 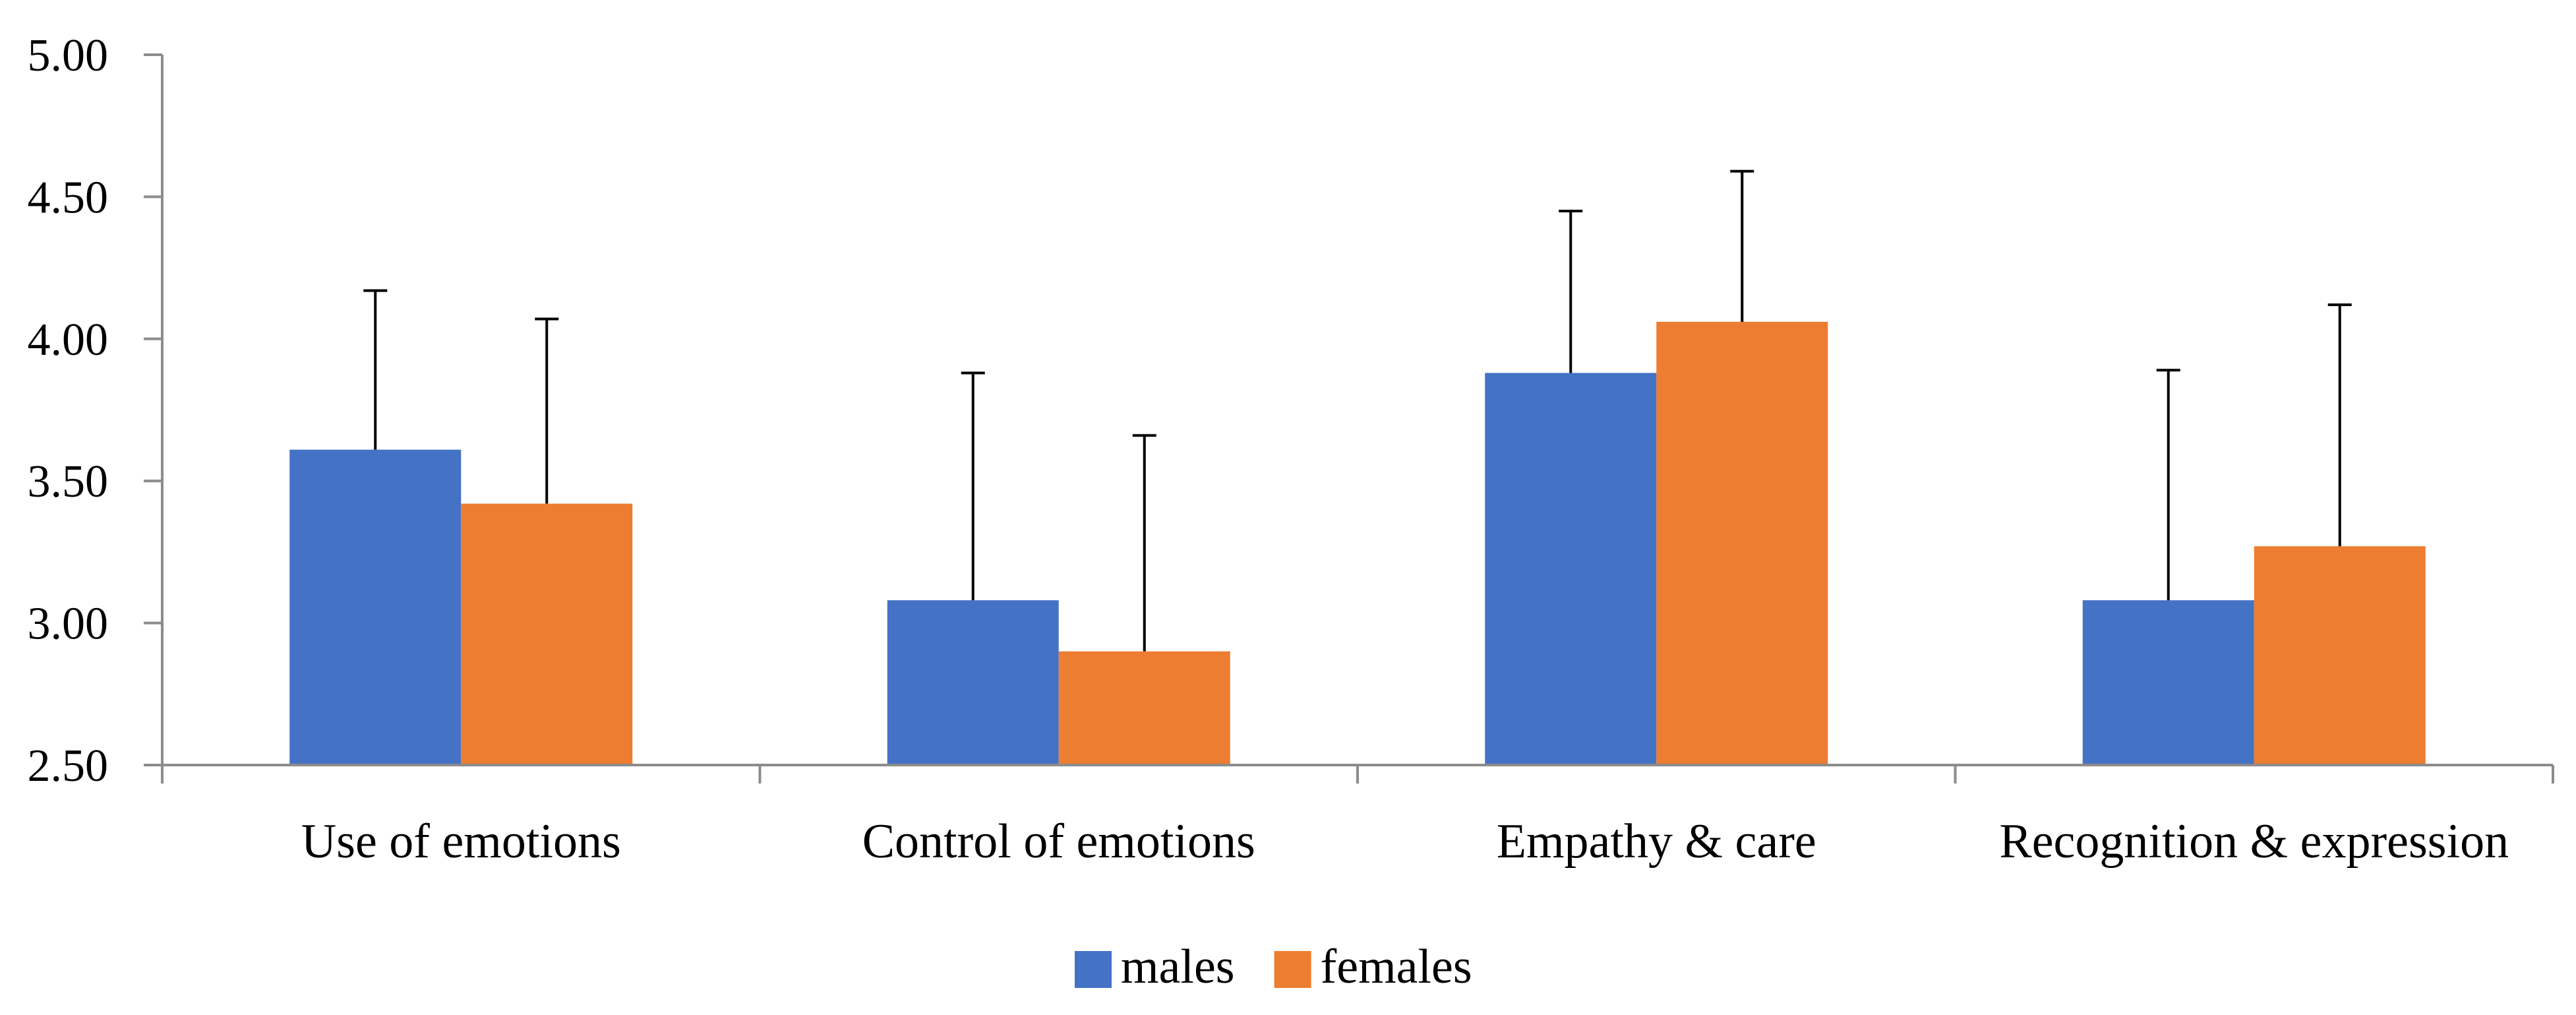 What do you see at coordinates (68, 766) in the screenshot?
I see `y-tick-label: 2.50` at bounding box center [68, 766].